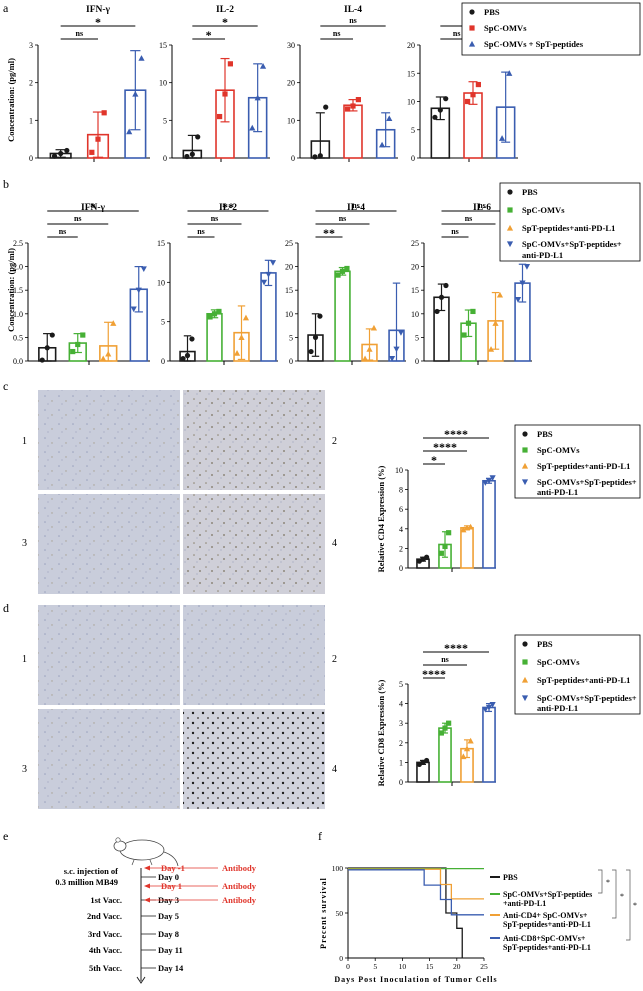 The image size is (643, 991). What do you see at coordinates (225, 22) in the screenshot?
I see `sig-label: *` at bounding box center [225, 22].